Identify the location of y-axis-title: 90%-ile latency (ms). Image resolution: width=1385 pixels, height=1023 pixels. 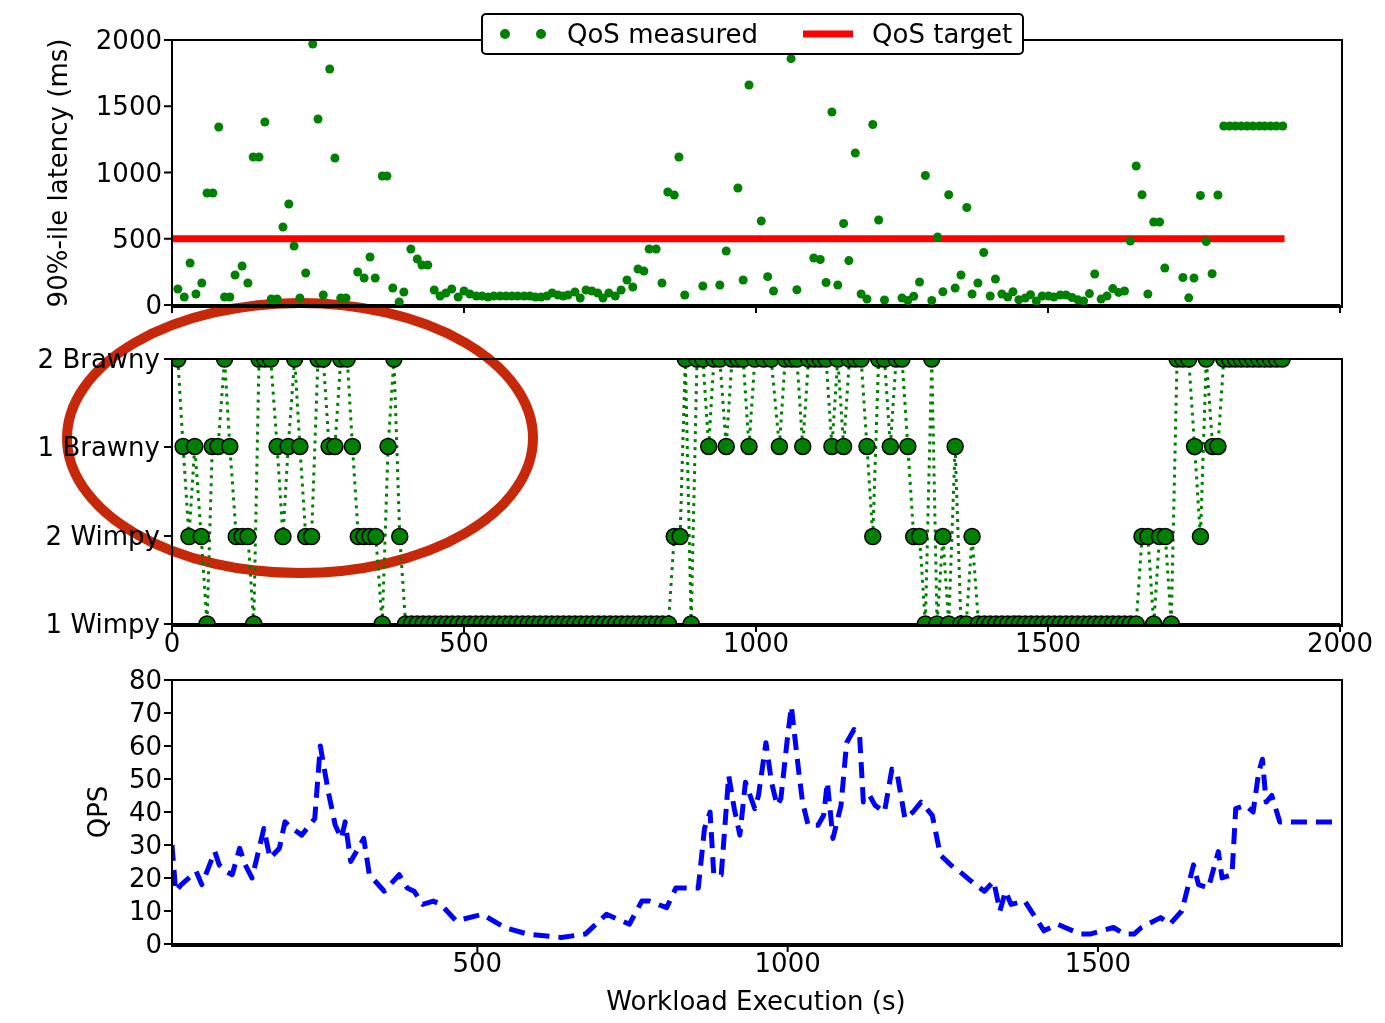
(58, 172).